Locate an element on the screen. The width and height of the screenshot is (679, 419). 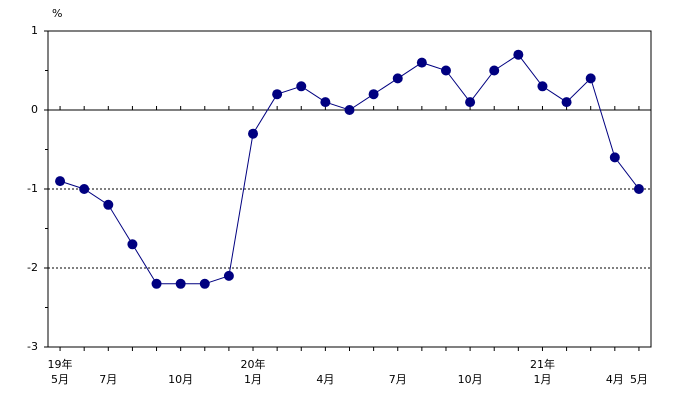
x-year-label: 20年 is located at coordinates (253, 364).